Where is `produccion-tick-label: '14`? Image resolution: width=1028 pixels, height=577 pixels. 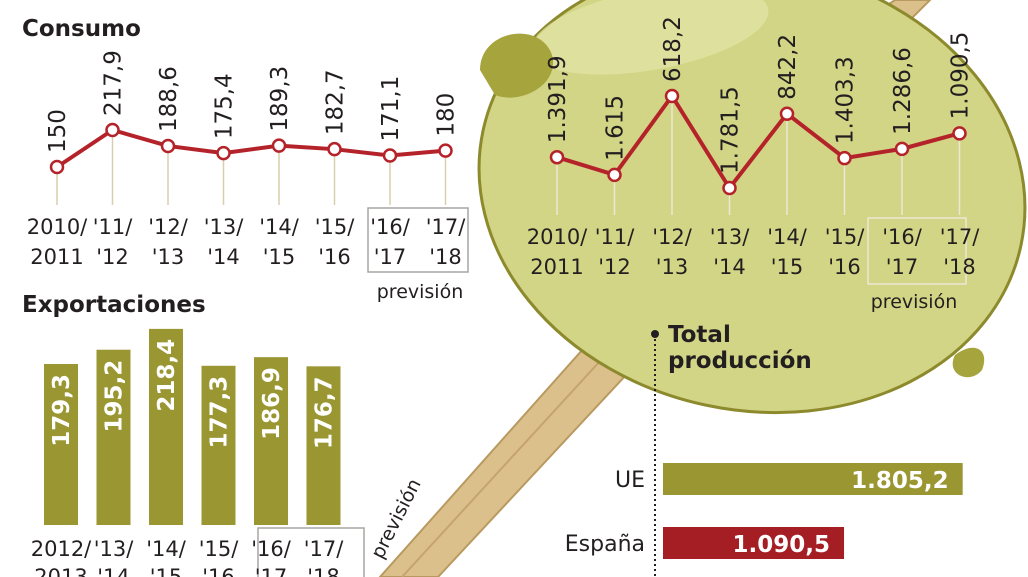
produccion-tick-label: '14 is located at coordinates (729, 267).